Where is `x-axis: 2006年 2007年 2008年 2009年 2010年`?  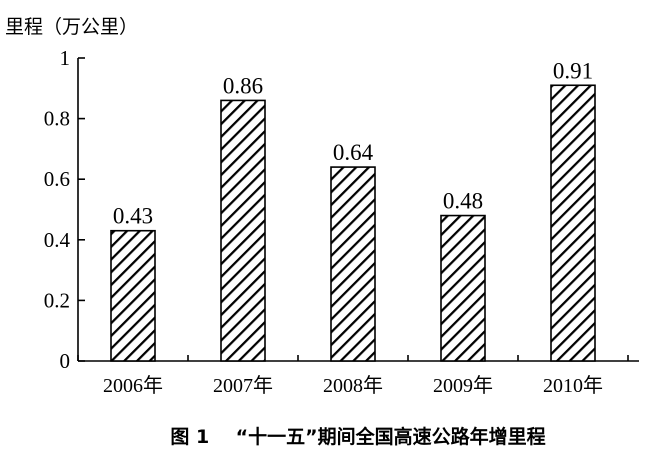
x-axis: 2006年 2007年 2008年 2009年 2010年 is located at coordinates (358, 376).